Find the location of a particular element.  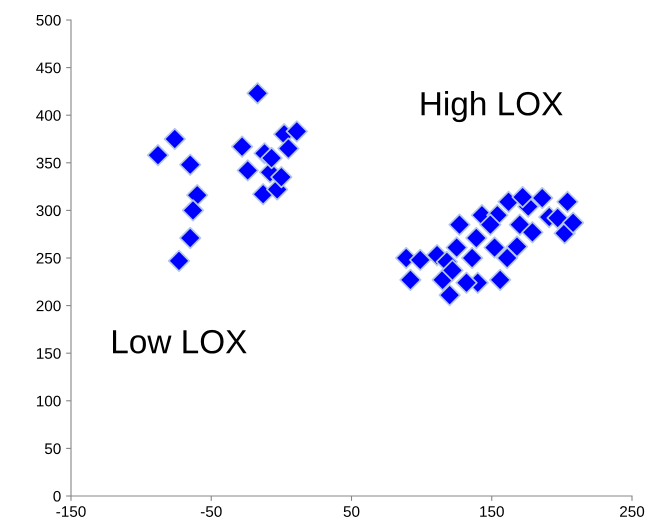

y-tick-label: 0 is located at coordinates (57, 496).